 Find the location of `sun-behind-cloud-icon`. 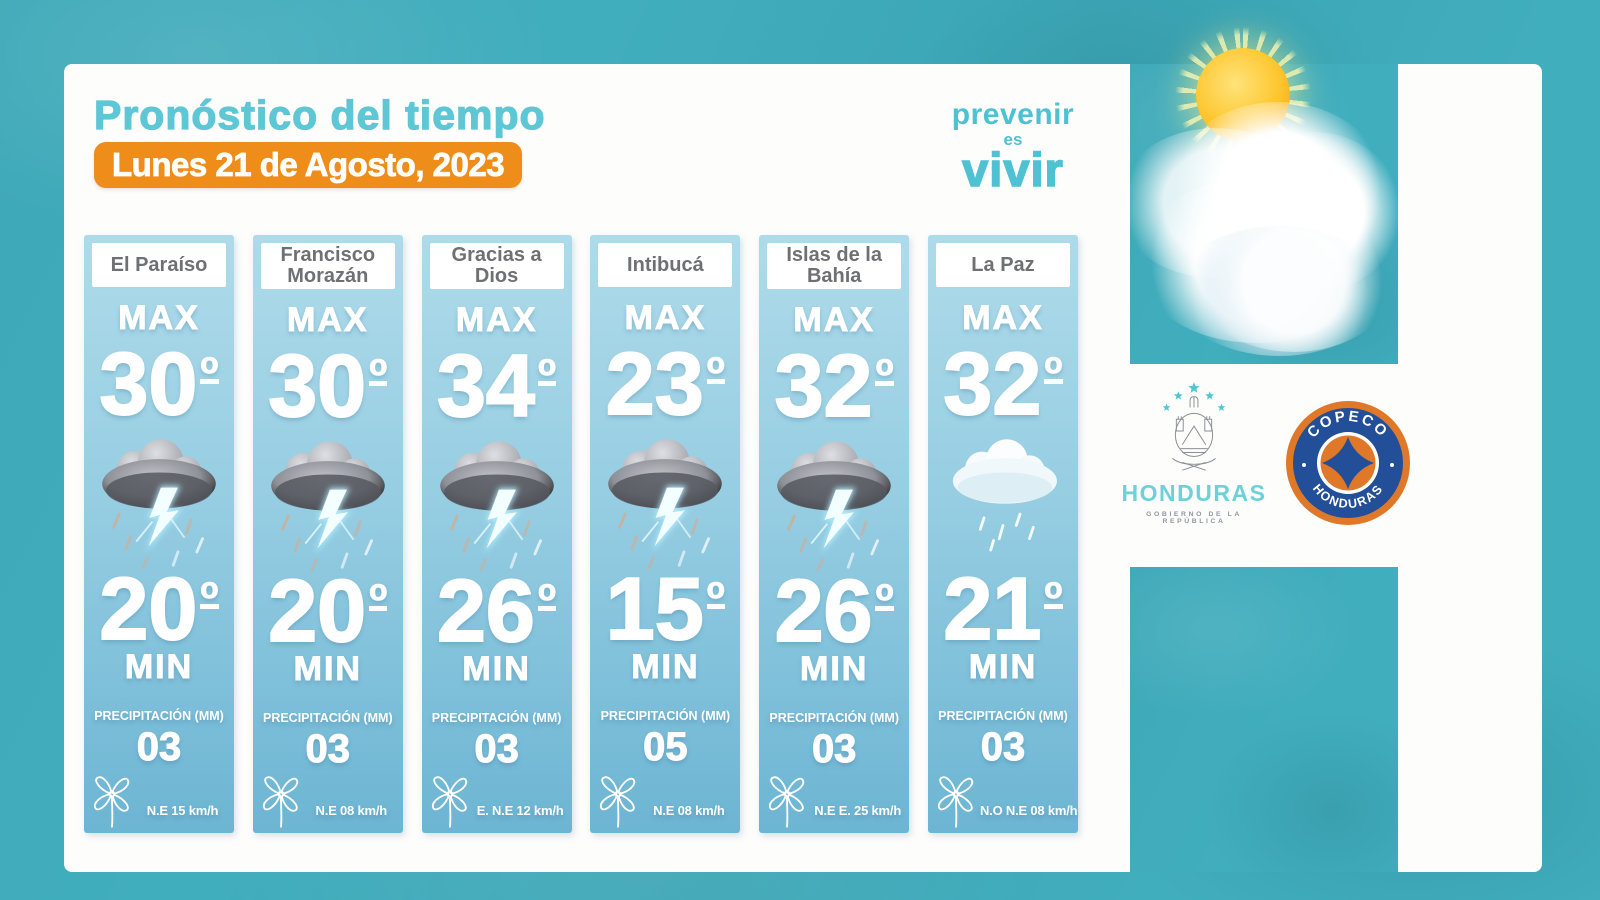

sun-behind-cloud-icon is located at coordinates (1259, 193).